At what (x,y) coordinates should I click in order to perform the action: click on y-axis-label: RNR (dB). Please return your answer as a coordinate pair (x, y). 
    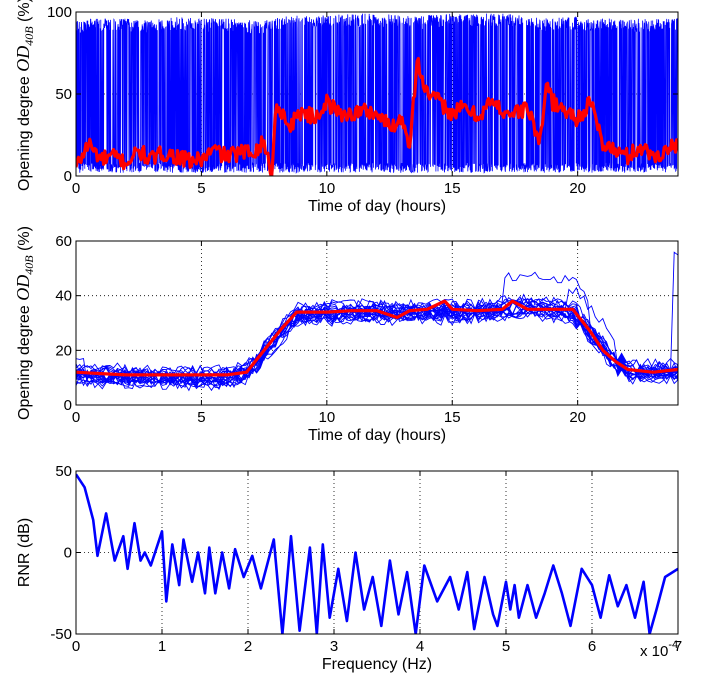
    Looking at the image, I should click on (24, 552).